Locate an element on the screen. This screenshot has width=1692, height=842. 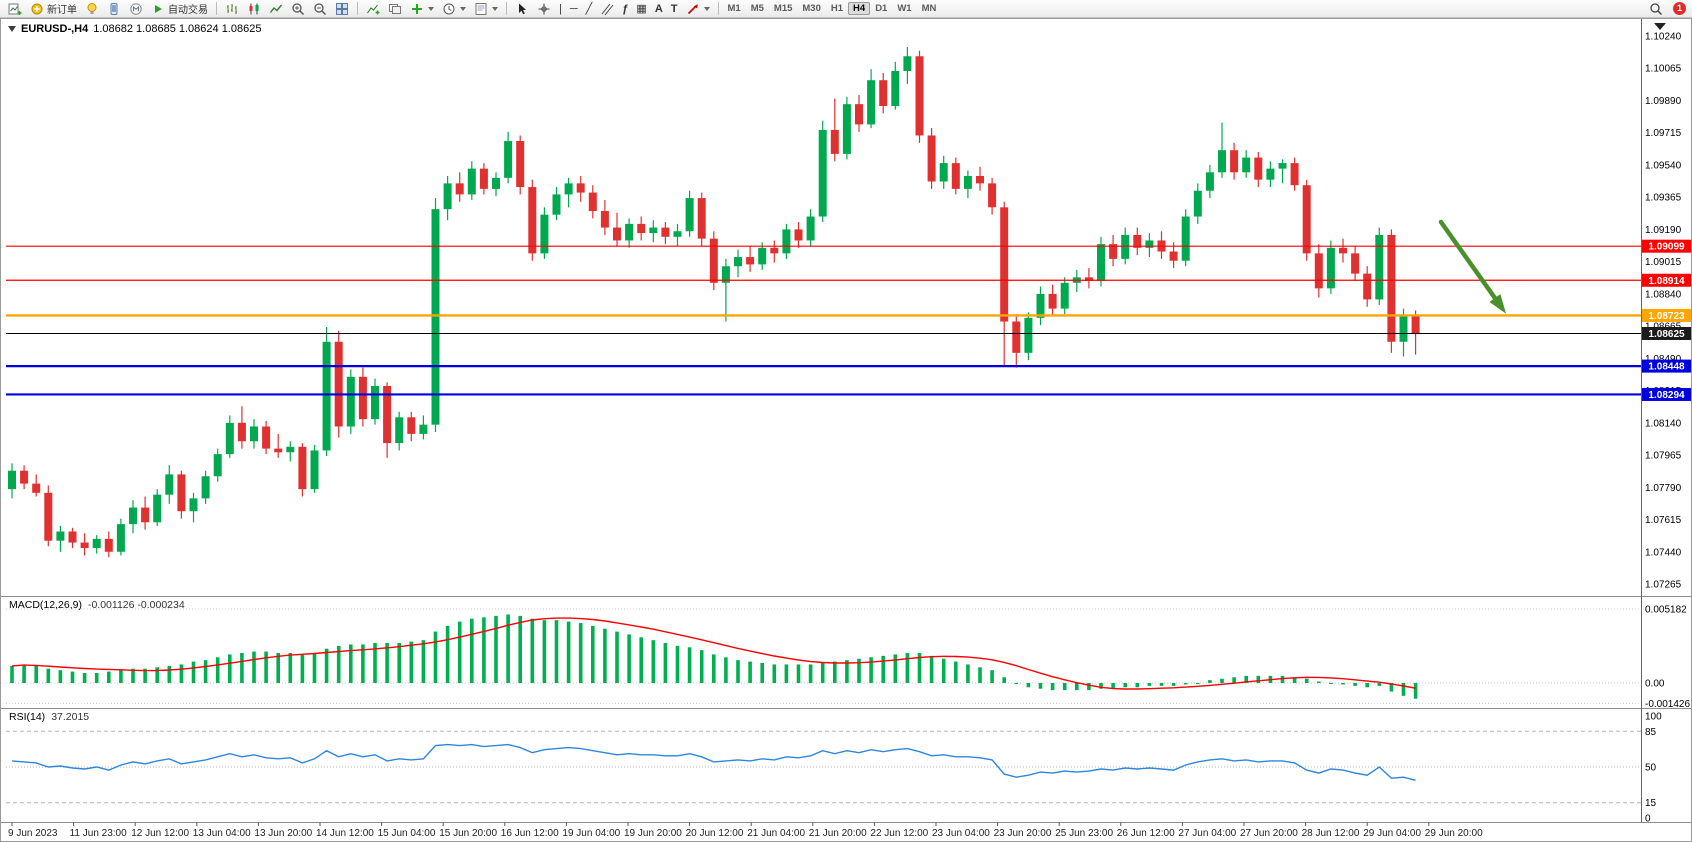
hline-1.08914: 1.08914 is located at coordinates (848, 280).